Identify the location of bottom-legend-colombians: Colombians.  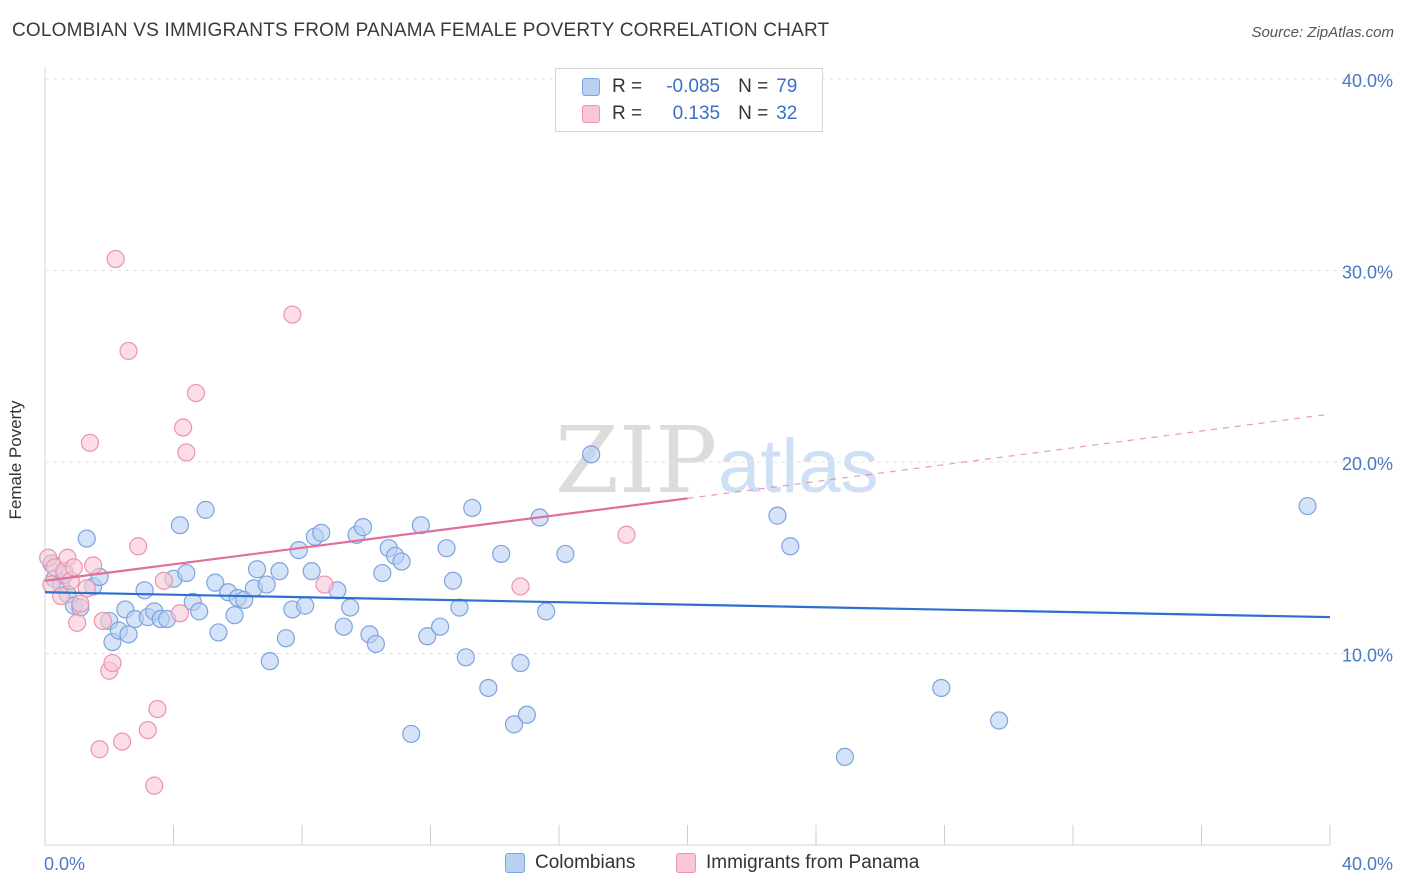
(570, 863).